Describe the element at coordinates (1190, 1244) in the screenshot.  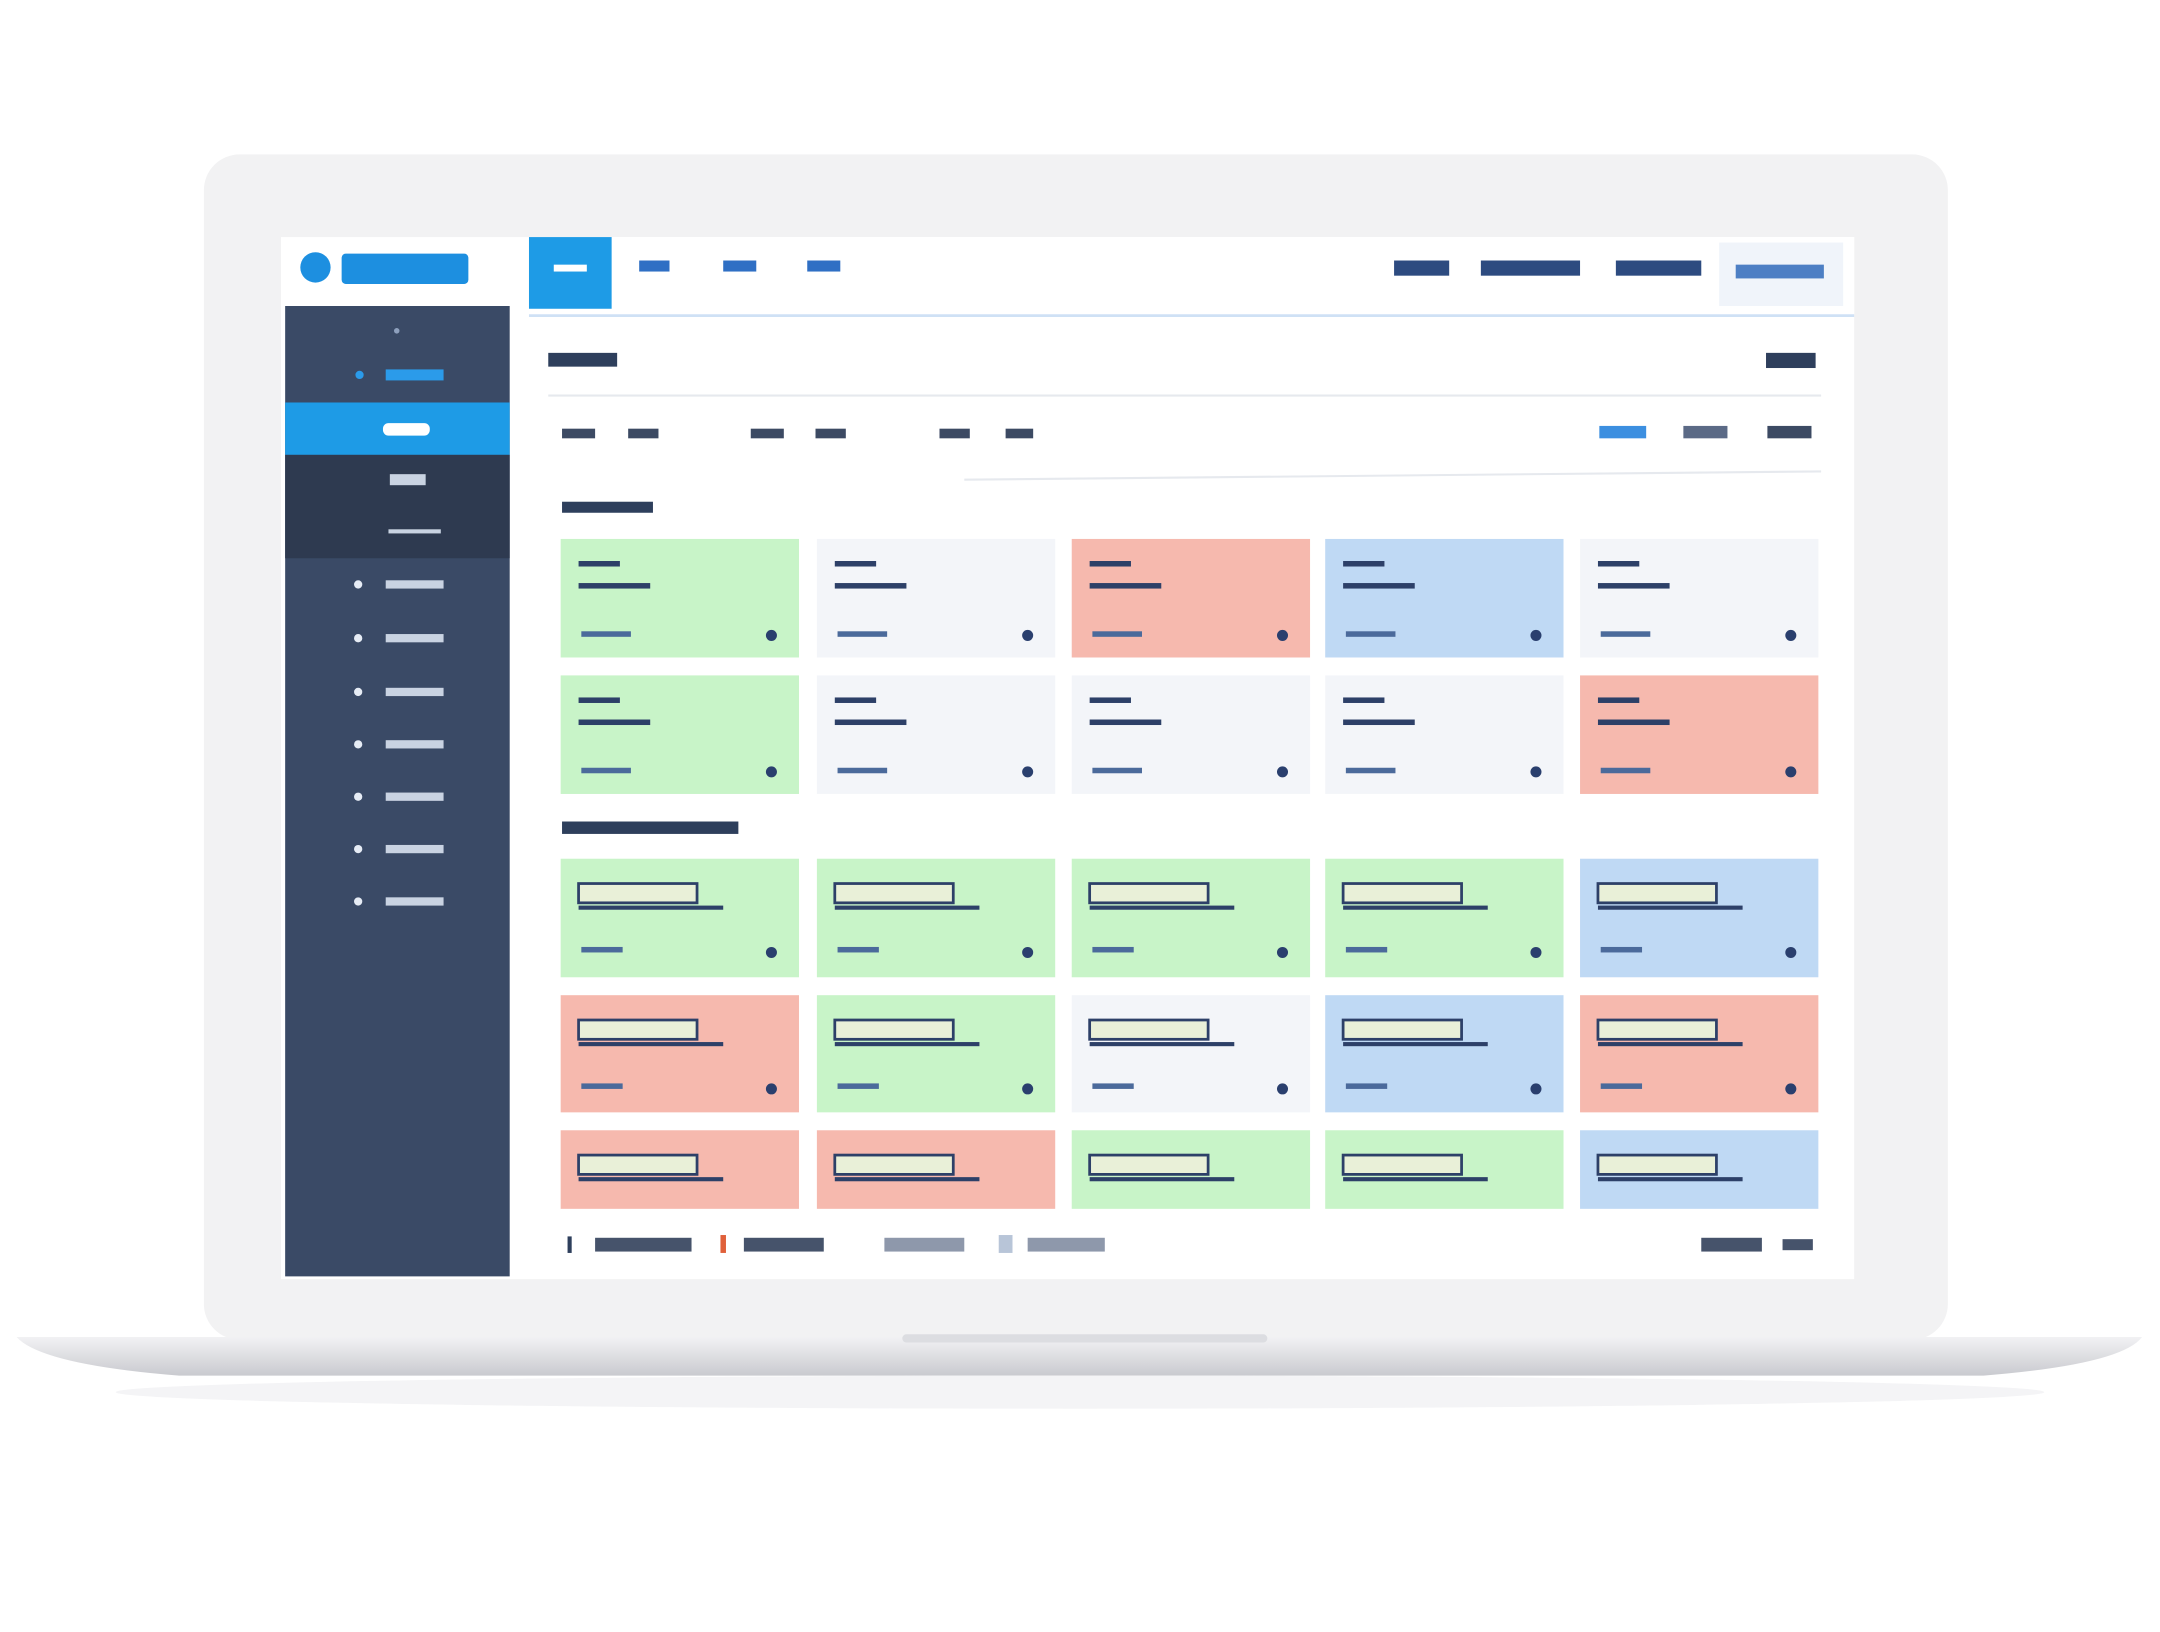
I see `legend` at that location.